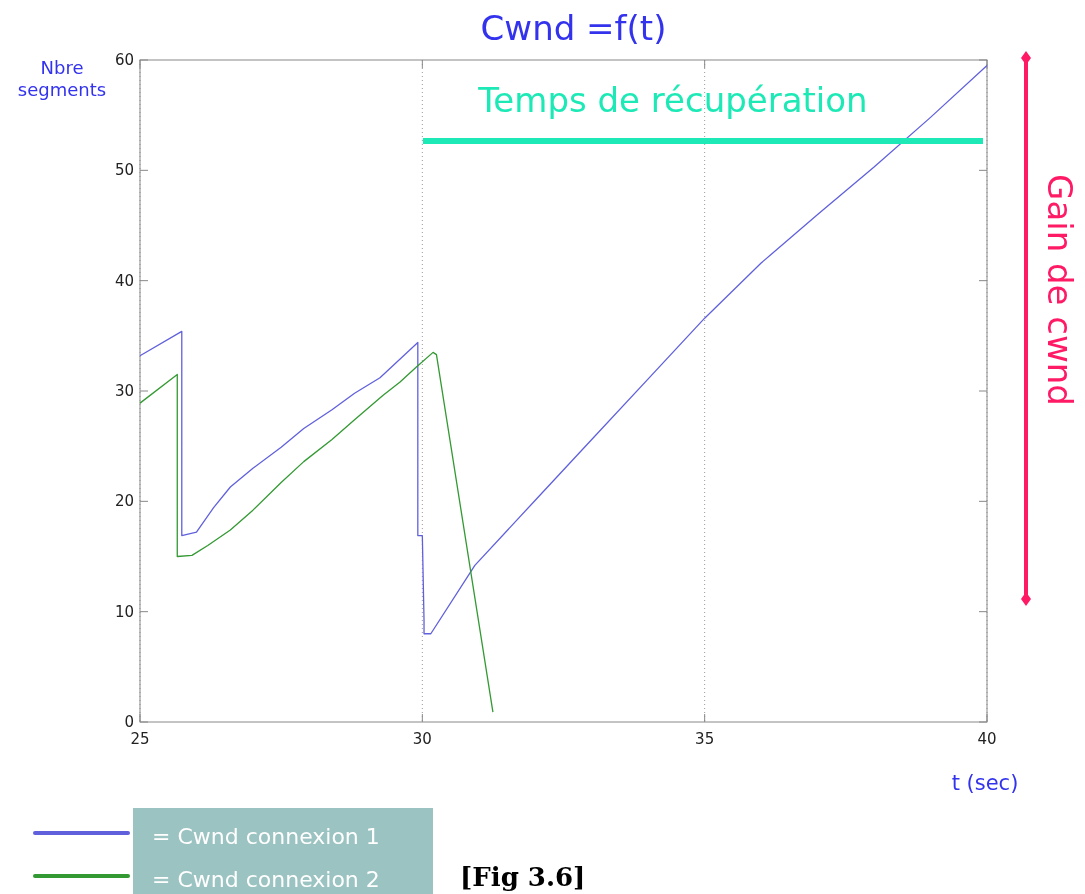 This screenshot has height=894, width=1085. Describe the element at coordinates (266, 836) in the screenshot. I see `legend-label: = Cwnd connexion 1` at that location.